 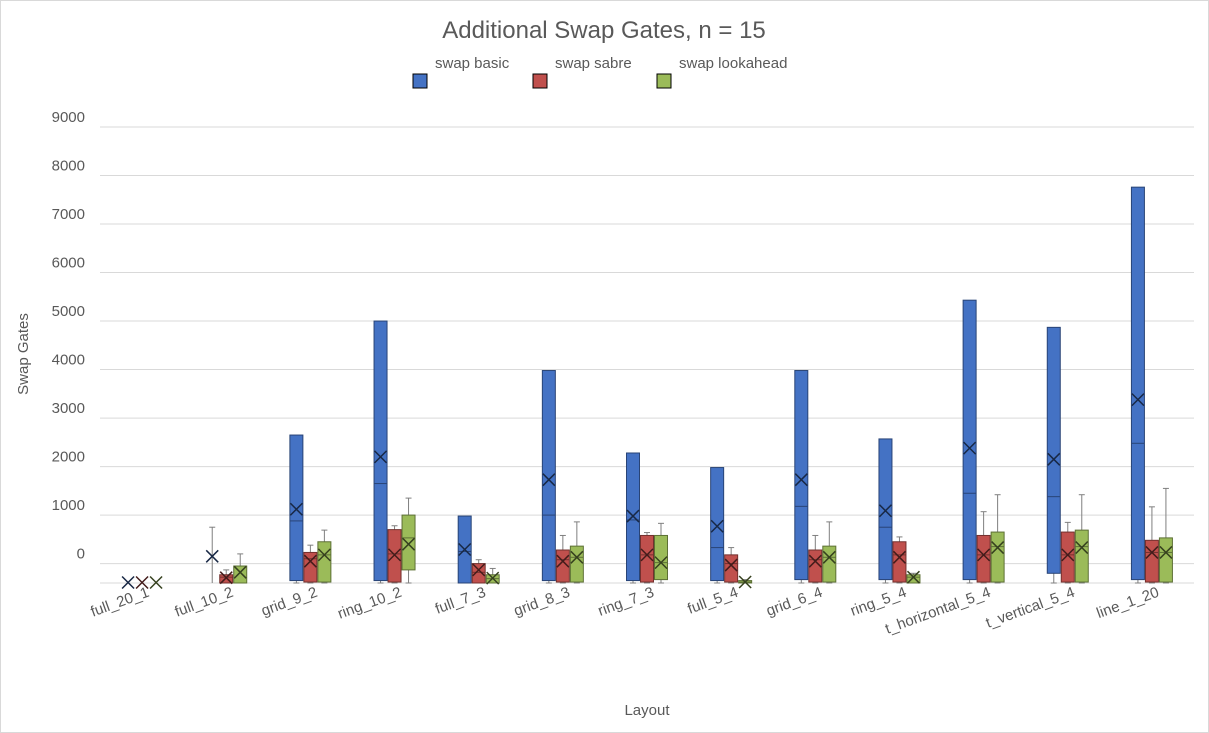 What do you see at coordinates (68, 336) in the screenshot?
I see `y-axis-ticks: 0 1000 2000 3000 4000 5000 6000 7000 8000 9000` at bounding box center [68, 336].